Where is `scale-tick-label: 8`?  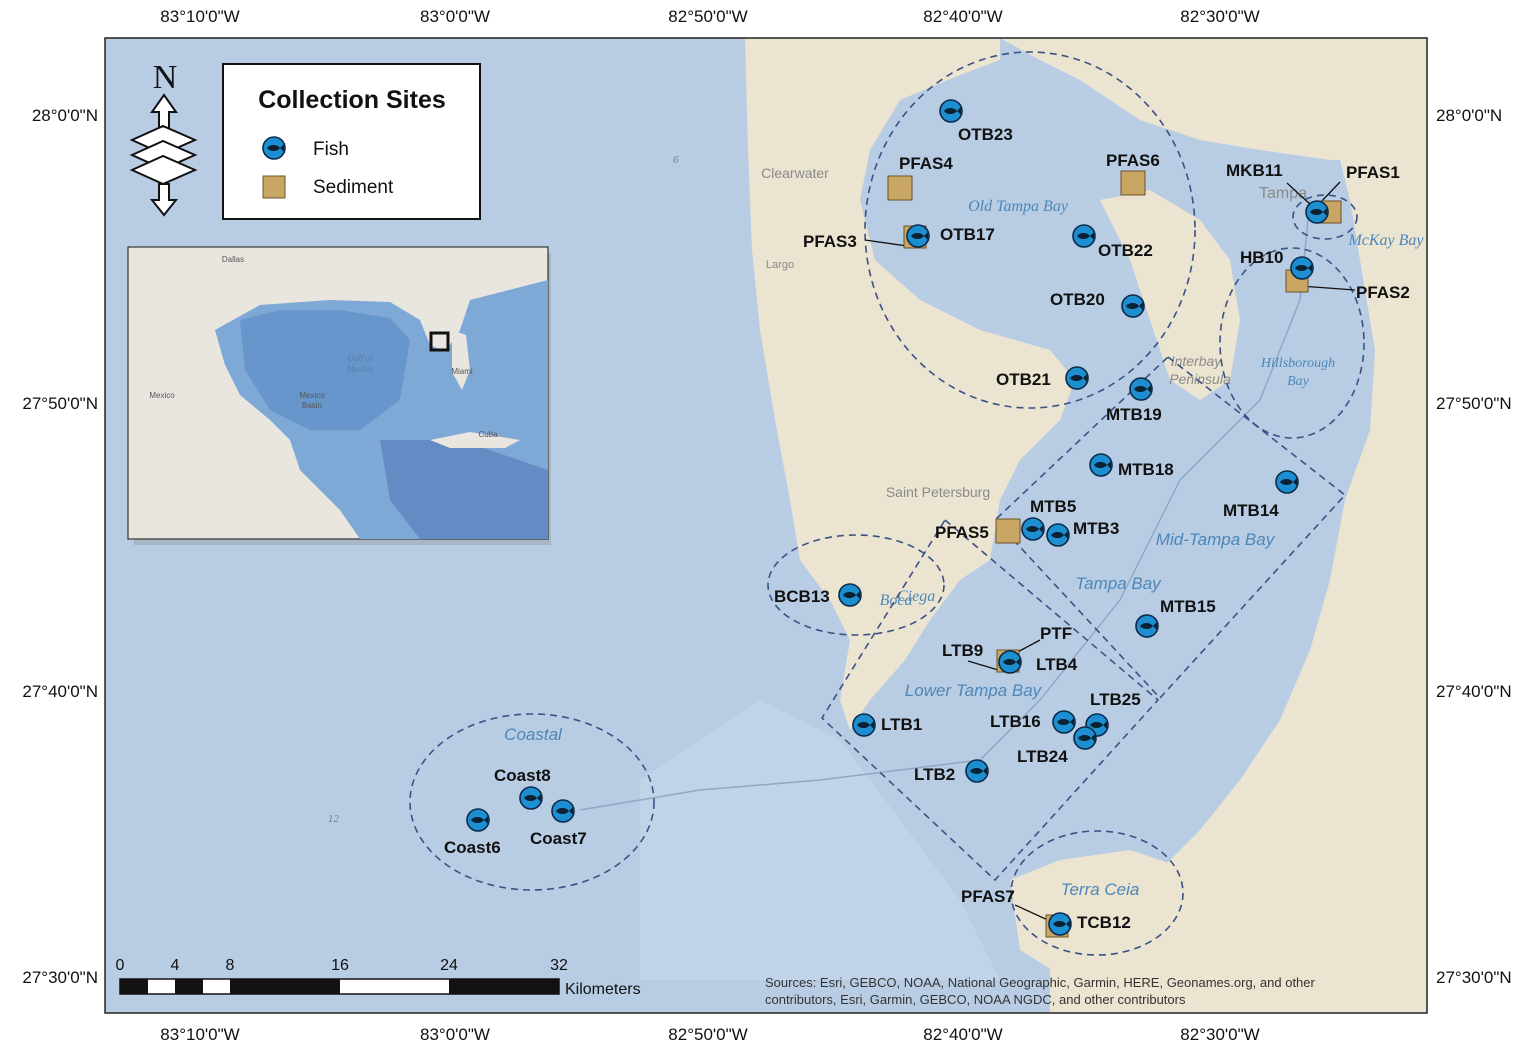
scale-tick-label: 8 is located at coordinates (230, 965).